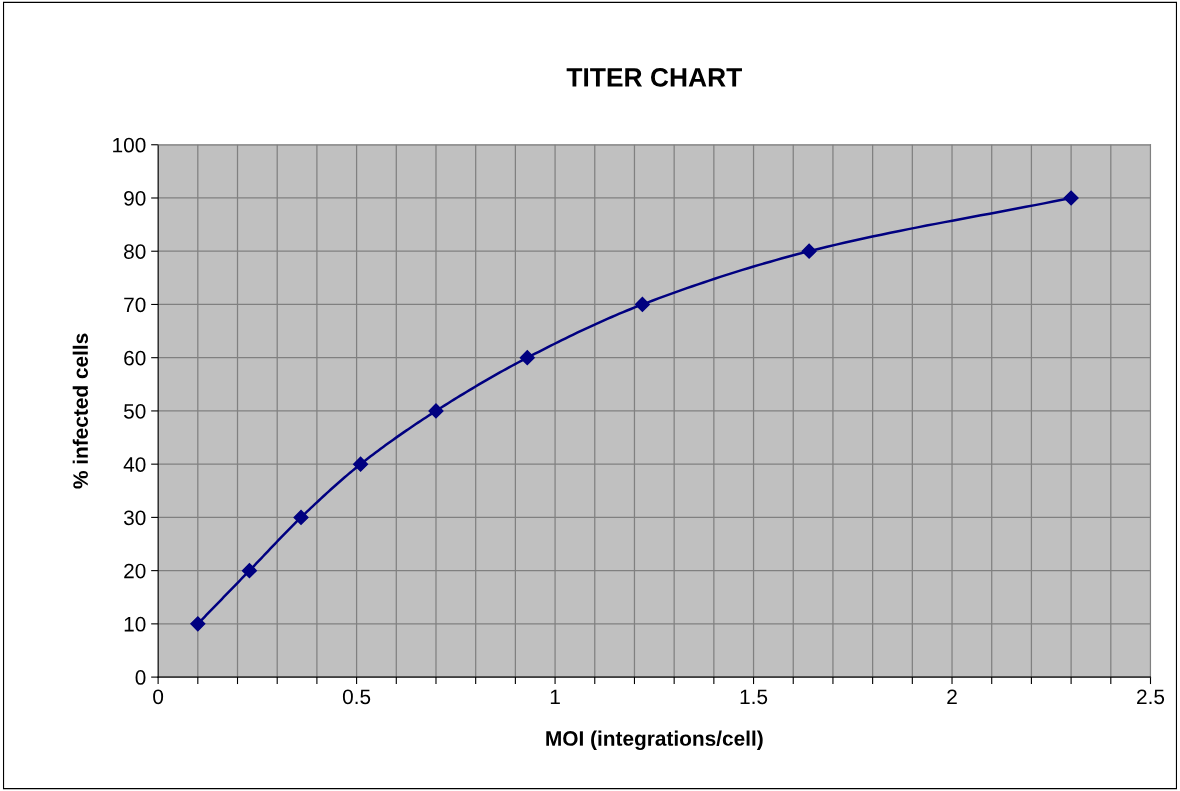 The image size is (1180, 791). Describe the element at coordinates (140, 677) in the screenshot. I see `y-tick-label: 0` at that location.